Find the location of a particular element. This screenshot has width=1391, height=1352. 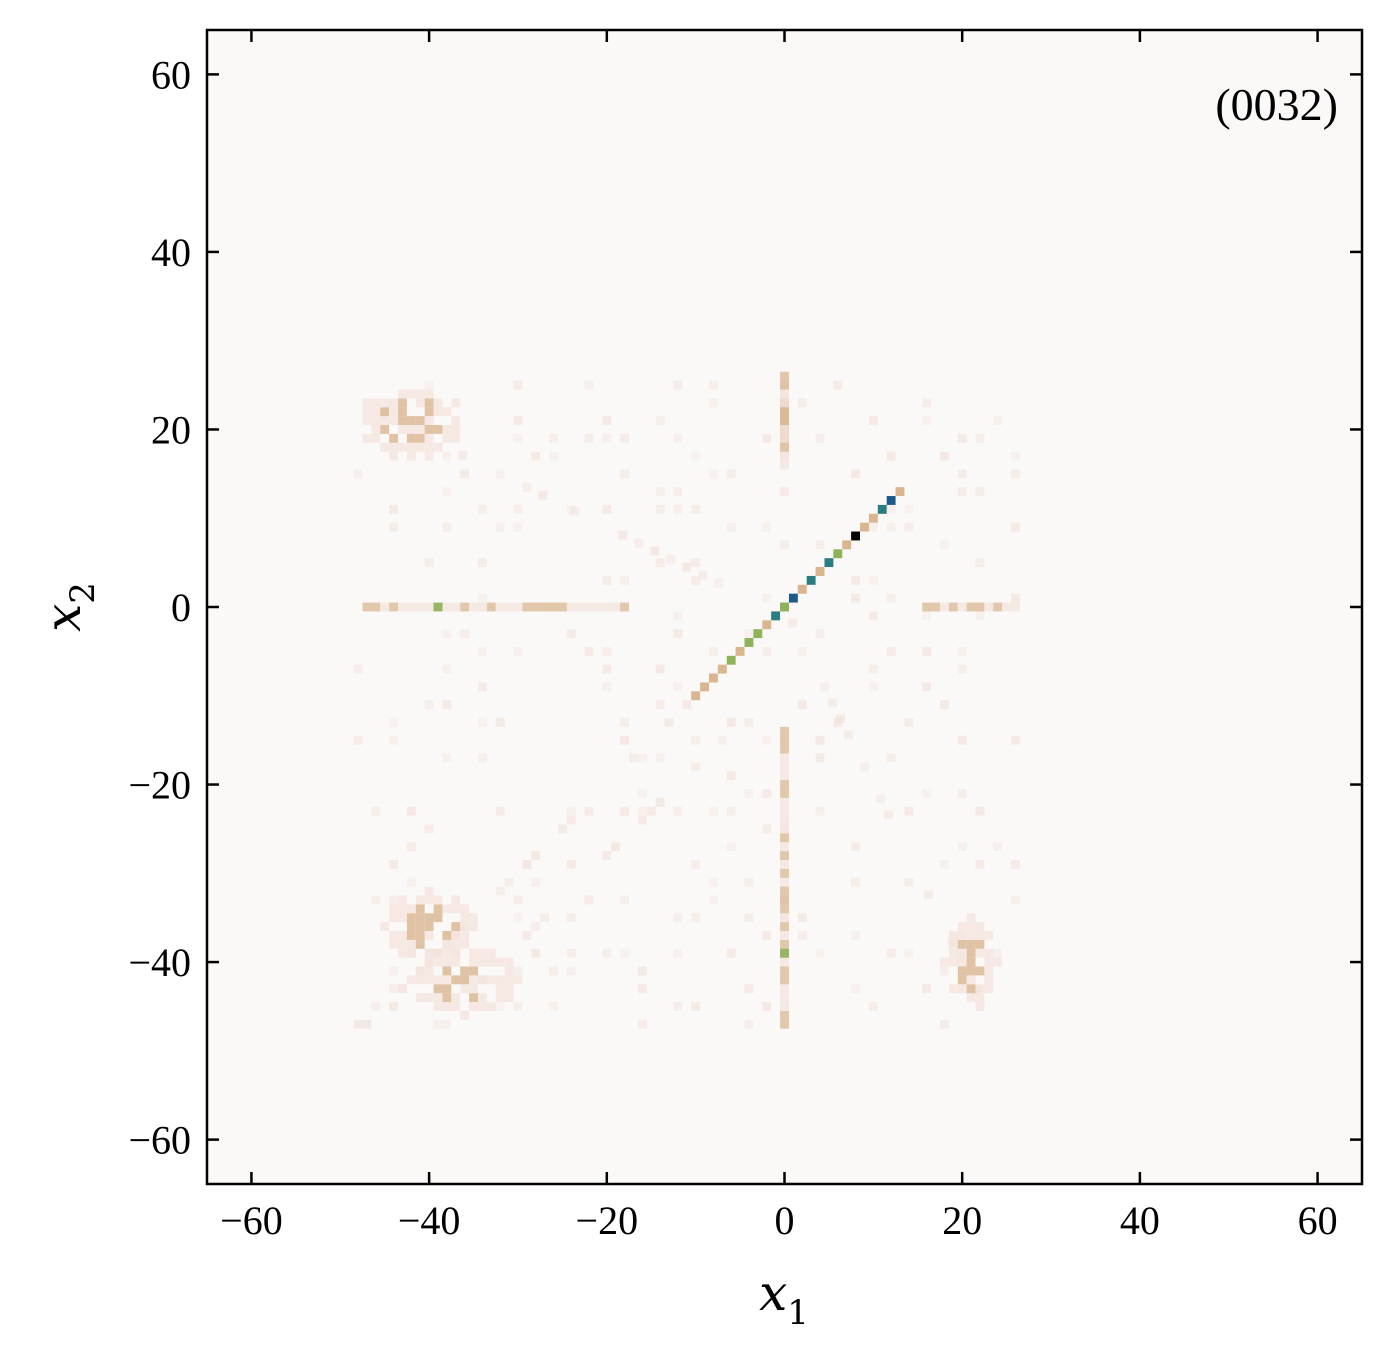

y-tick-label: −40 is located at coordinates (159, 962).